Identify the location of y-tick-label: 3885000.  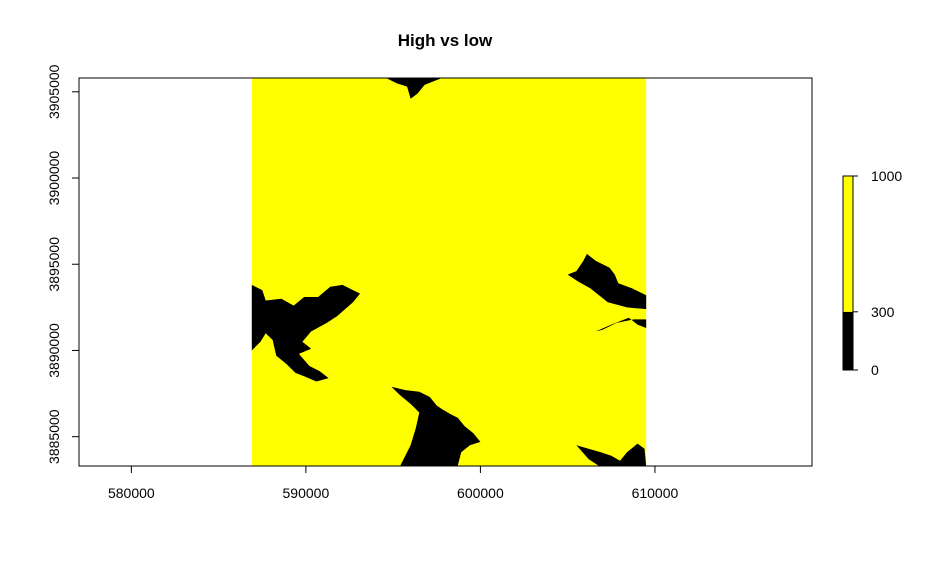
(54, 436).